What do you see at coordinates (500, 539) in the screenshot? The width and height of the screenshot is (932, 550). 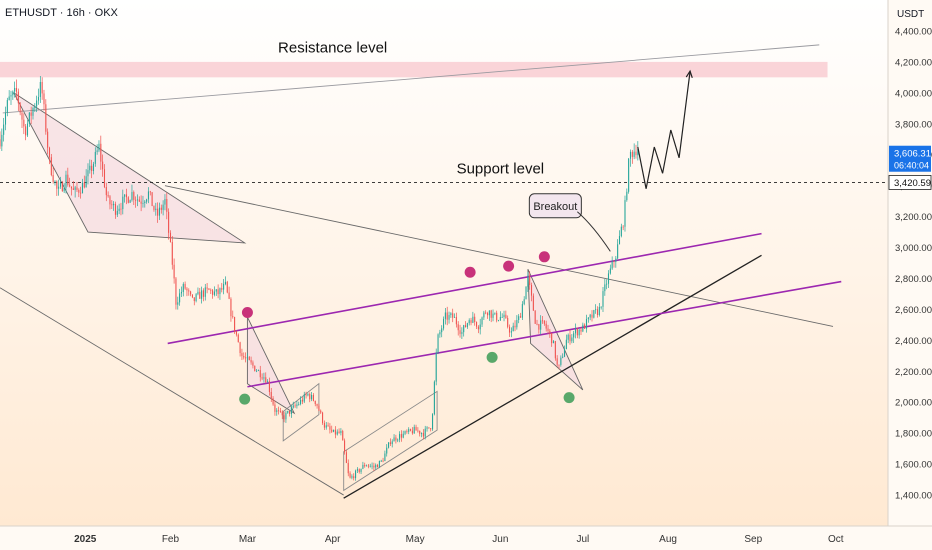 I see `x-tick-label: Jun` at bounding box center [500, 539].